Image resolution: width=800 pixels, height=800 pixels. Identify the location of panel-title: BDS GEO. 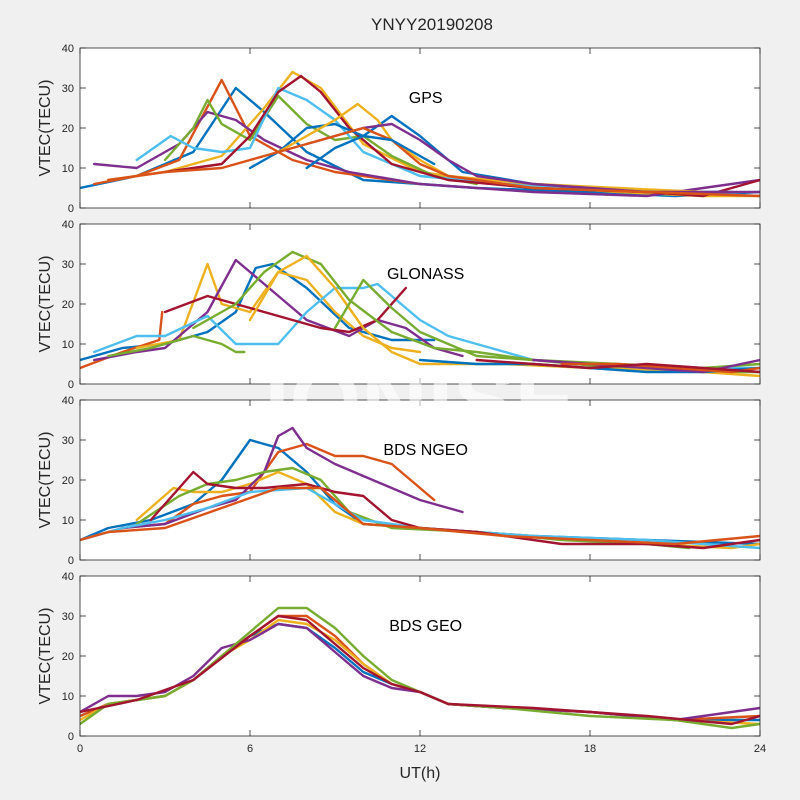
(425, 626).